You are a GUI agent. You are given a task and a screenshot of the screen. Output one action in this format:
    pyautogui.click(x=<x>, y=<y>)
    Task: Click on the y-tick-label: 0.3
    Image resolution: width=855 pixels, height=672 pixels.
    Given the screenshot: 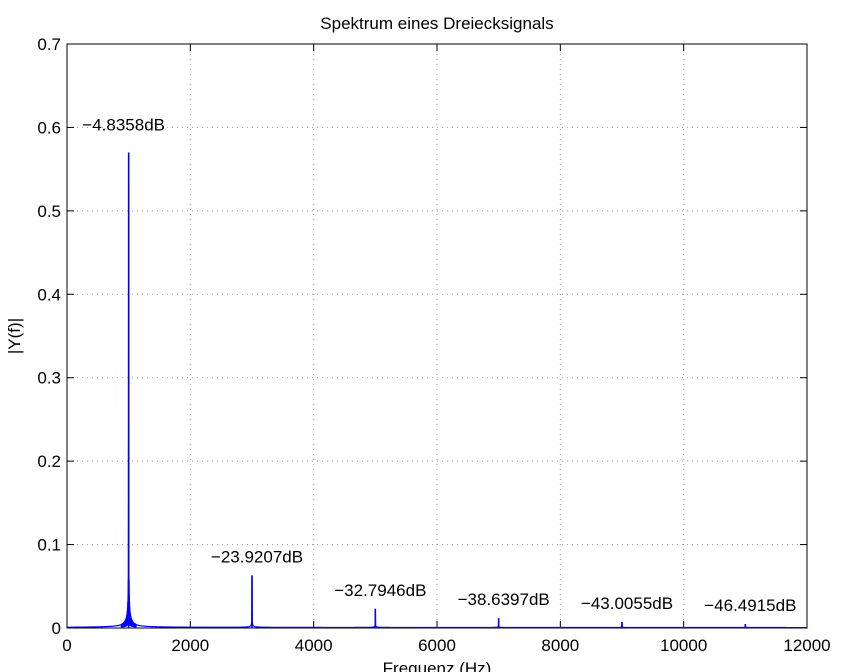 What is the action you would take?
    pyautogui.click(x=49, y=378)
    